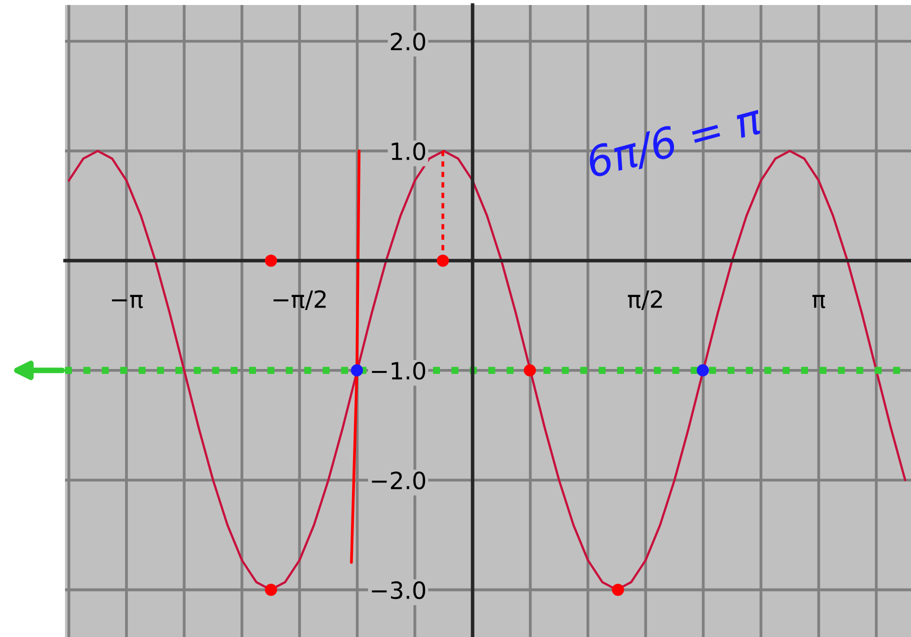  I want to click on x-tick-label: −π, so click(127, 301).